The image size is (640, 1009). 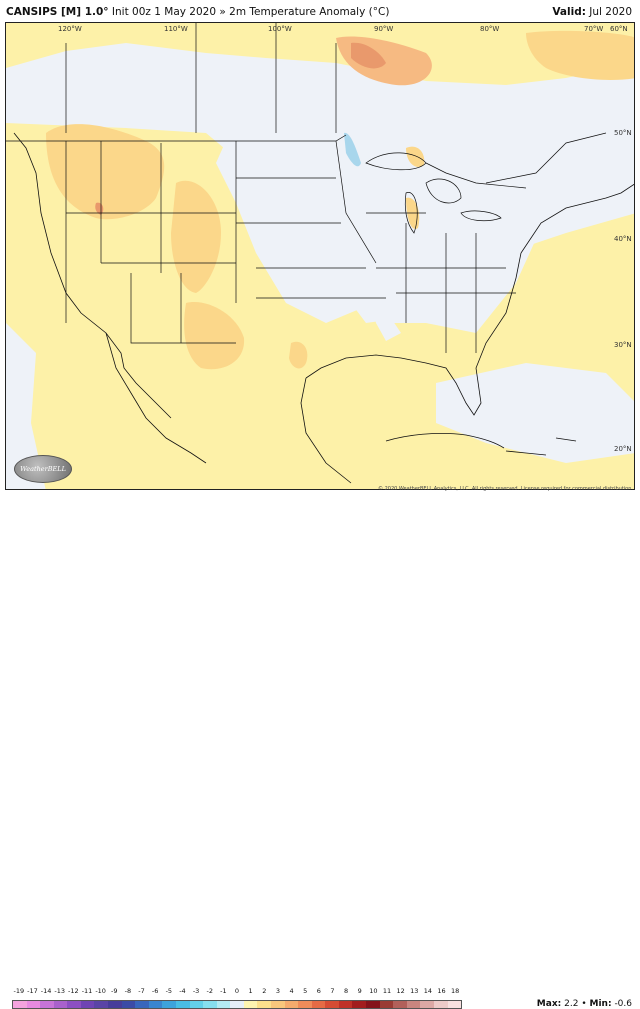 What do you see at coordinates (32, 991) in the screenshot?
I see `scale-tick-label: -17` at bounding box center [32, 991].